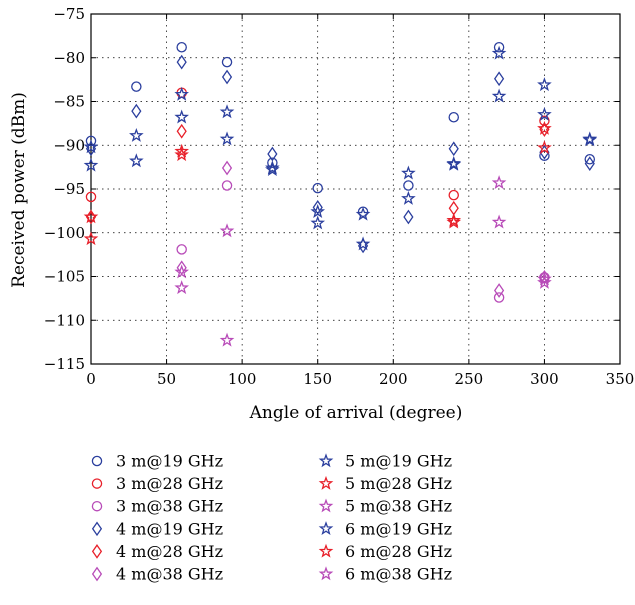  Describe the element at coordinates (64, 320) in the screenshot. I see `y-tick-label: −110` at that location.